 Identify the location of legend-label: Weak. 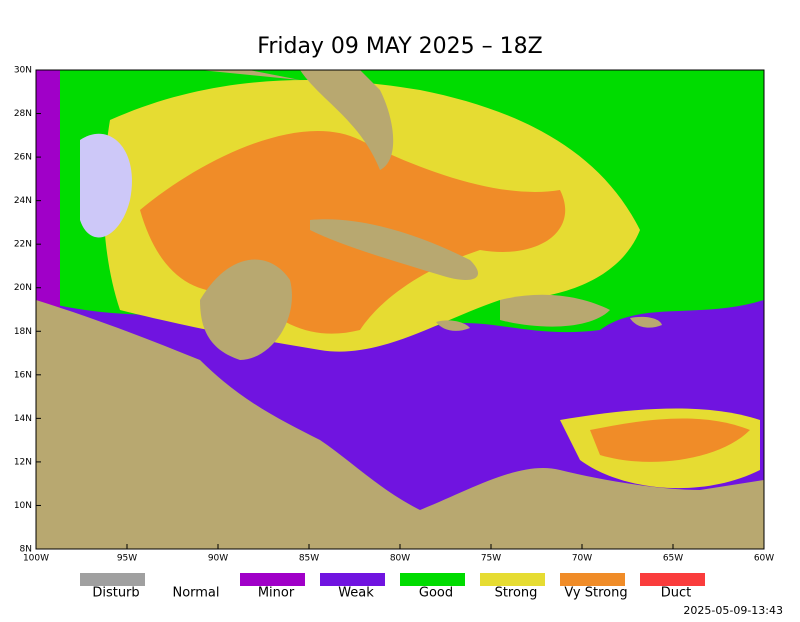
(356, 593).